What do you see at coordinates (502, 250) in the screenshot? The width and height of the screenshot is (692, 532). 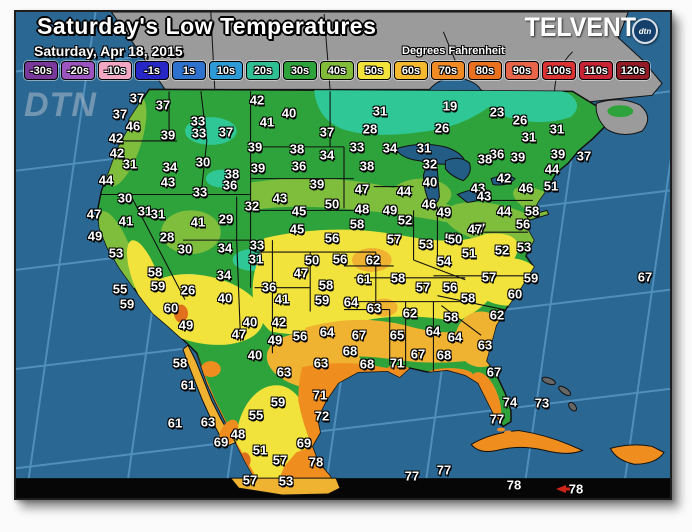 I see `temp-label: 52` at bounding box center [502, 250].